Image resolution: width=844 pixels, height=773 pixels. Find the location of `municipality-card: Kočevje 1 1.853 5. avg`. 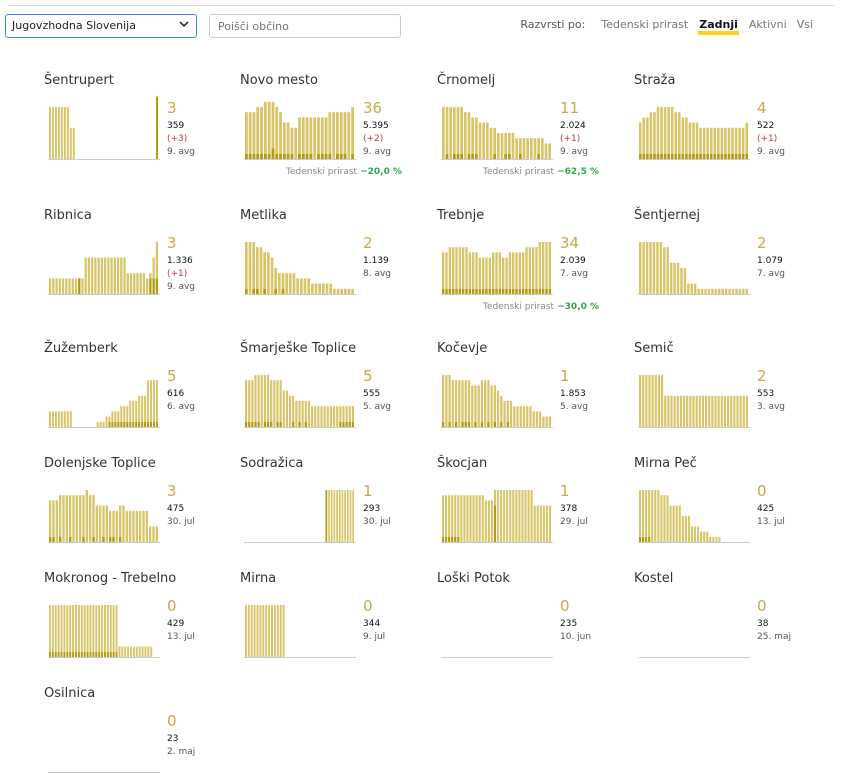

municipality-card: Kočevje 1 1.853 5. avg is located at coordinates (532, 396).